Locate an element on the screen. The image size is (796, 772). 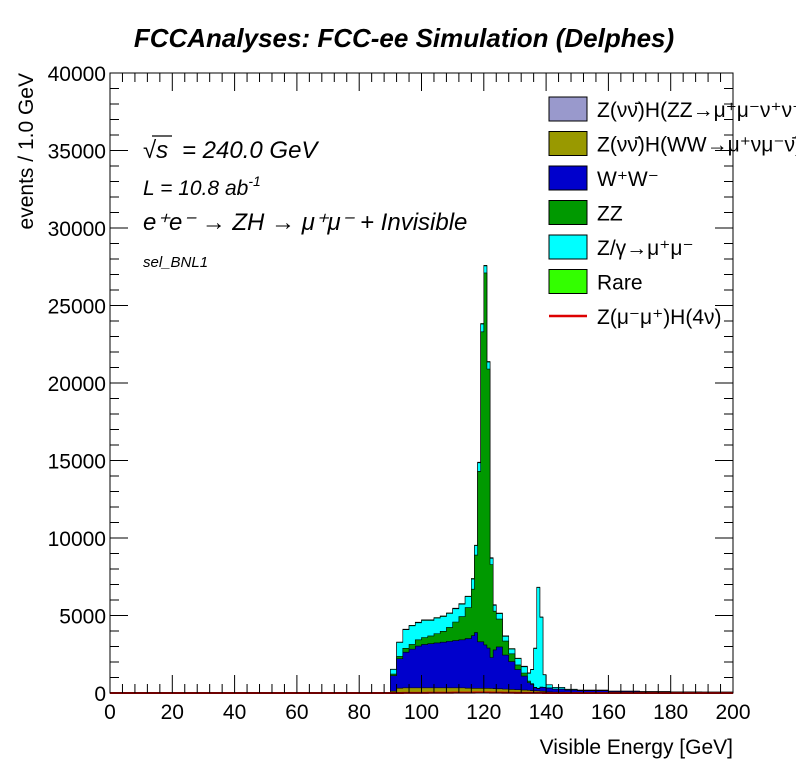
y-tick-label: 30000 is located at coordinates (77, 229).